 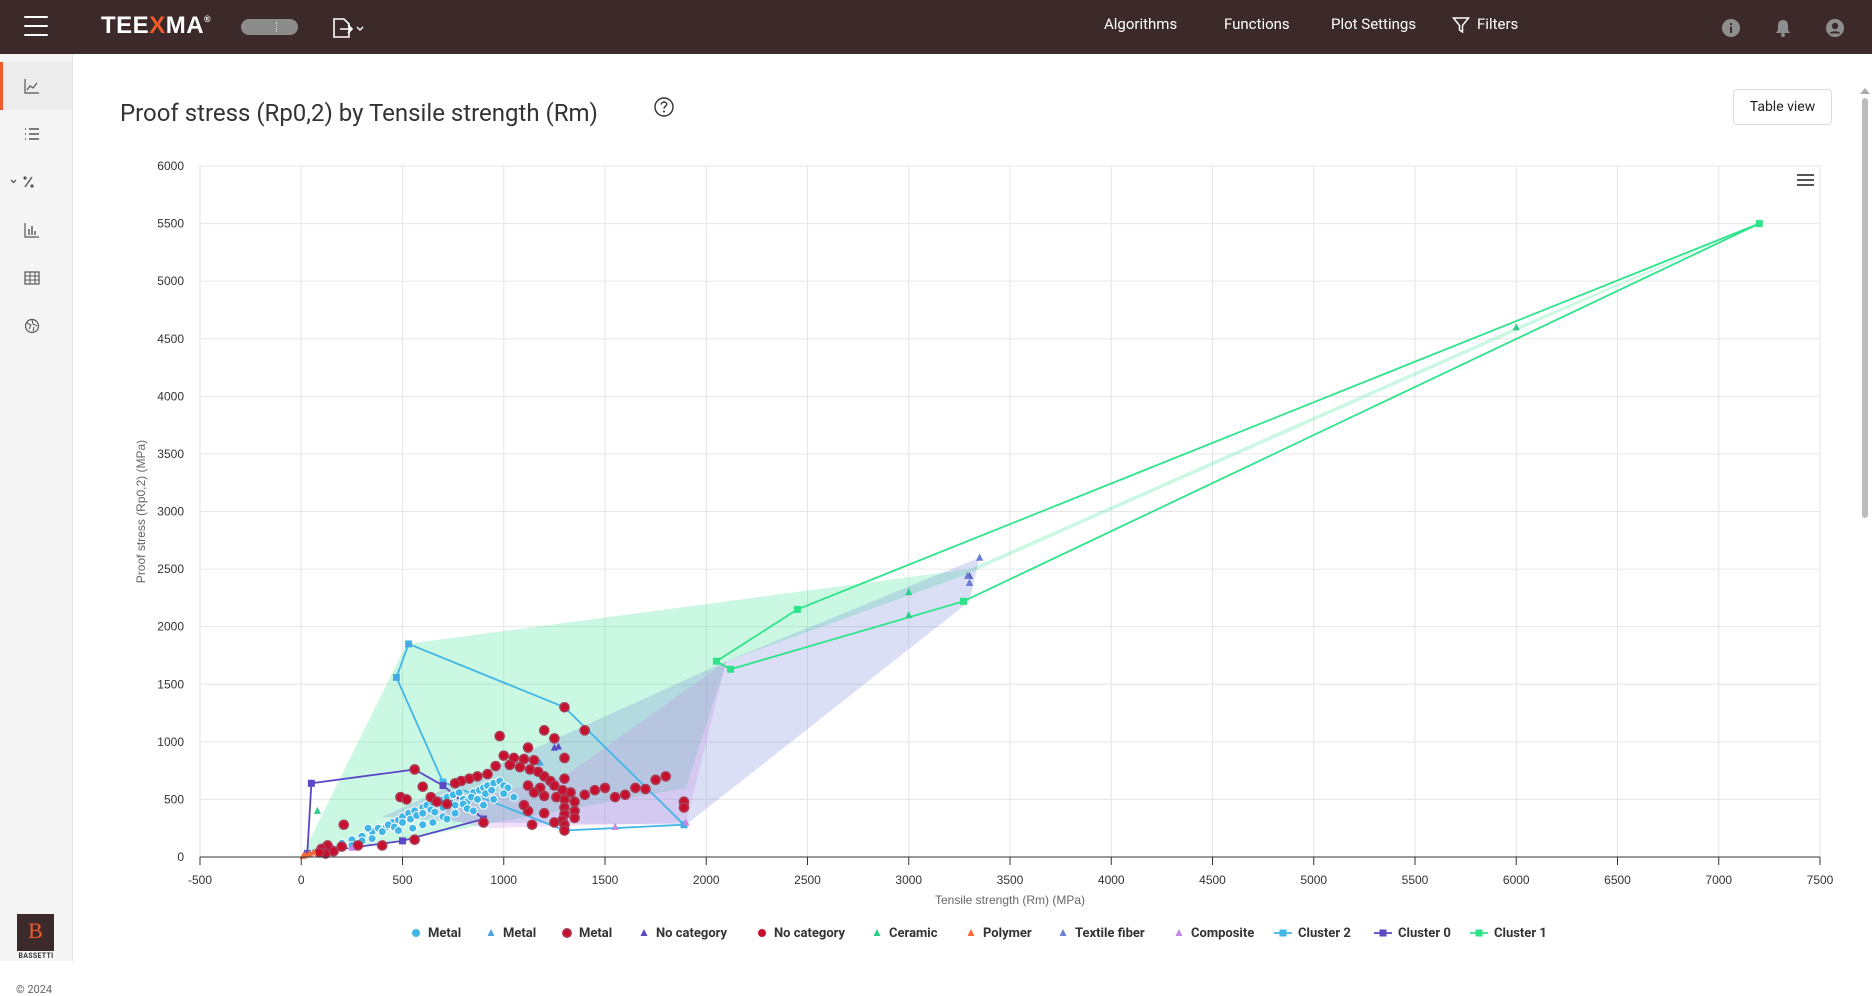 I want to click on legend-label: Cluster 0, so click(x=1424, y=933).